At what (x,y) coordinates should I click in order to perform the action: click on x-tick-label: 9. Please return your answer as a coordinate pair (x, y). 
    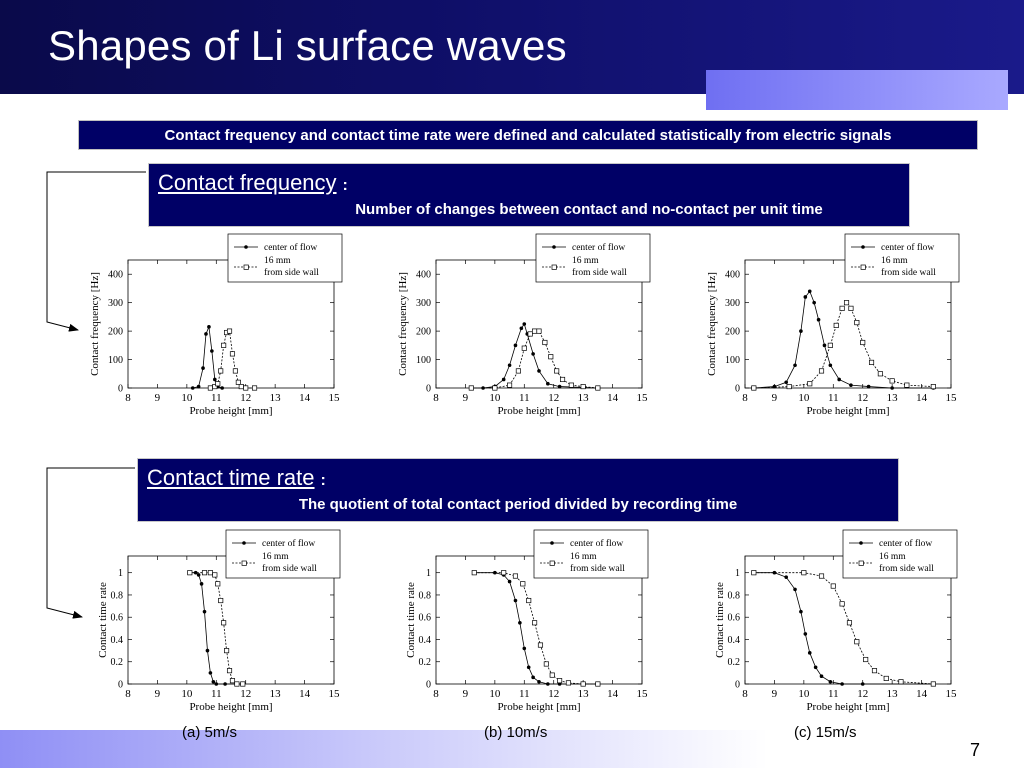
    Looking at the image, I should click on (775, 398).